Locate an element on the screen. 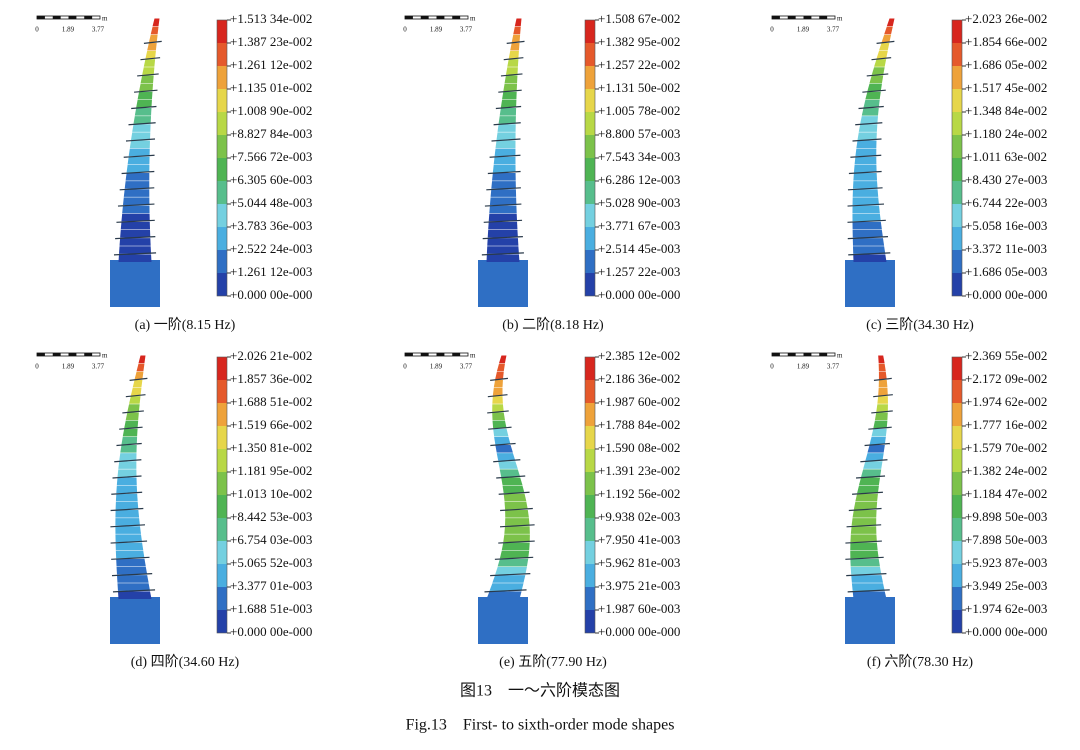  legend-label: +1.590 08e-002 is located at coordinates (639, 447).